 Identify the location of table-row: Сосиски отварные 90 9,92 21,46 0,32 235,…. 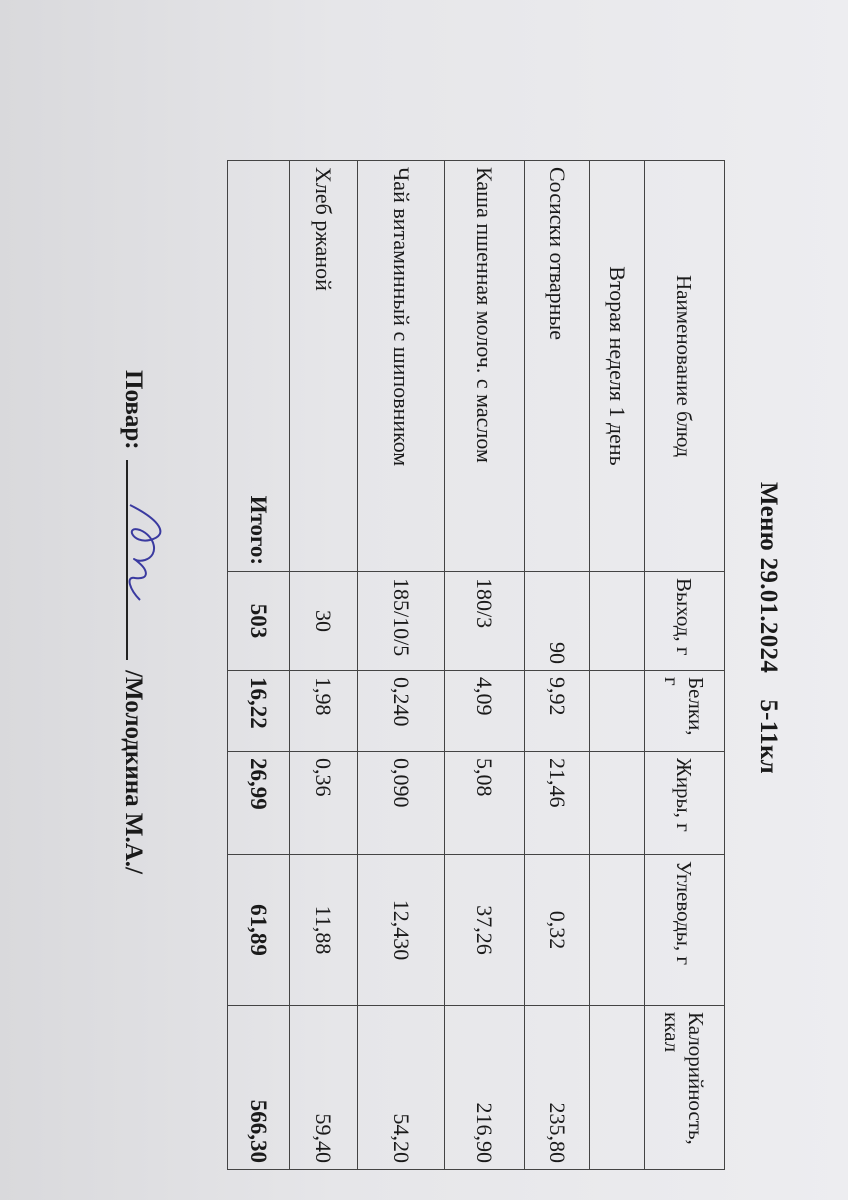
(557, 665).